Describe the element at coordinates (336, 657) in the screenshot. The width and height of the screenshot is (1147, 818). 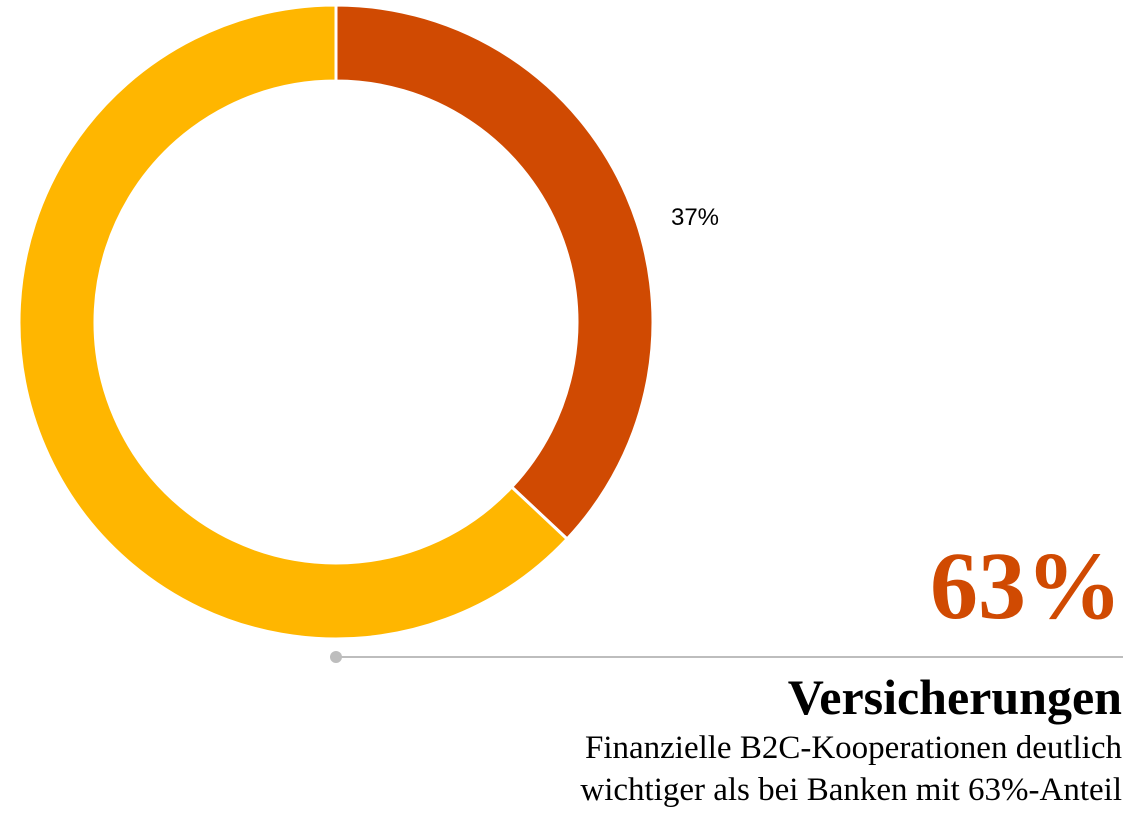
I see `callout-dot` at that location.